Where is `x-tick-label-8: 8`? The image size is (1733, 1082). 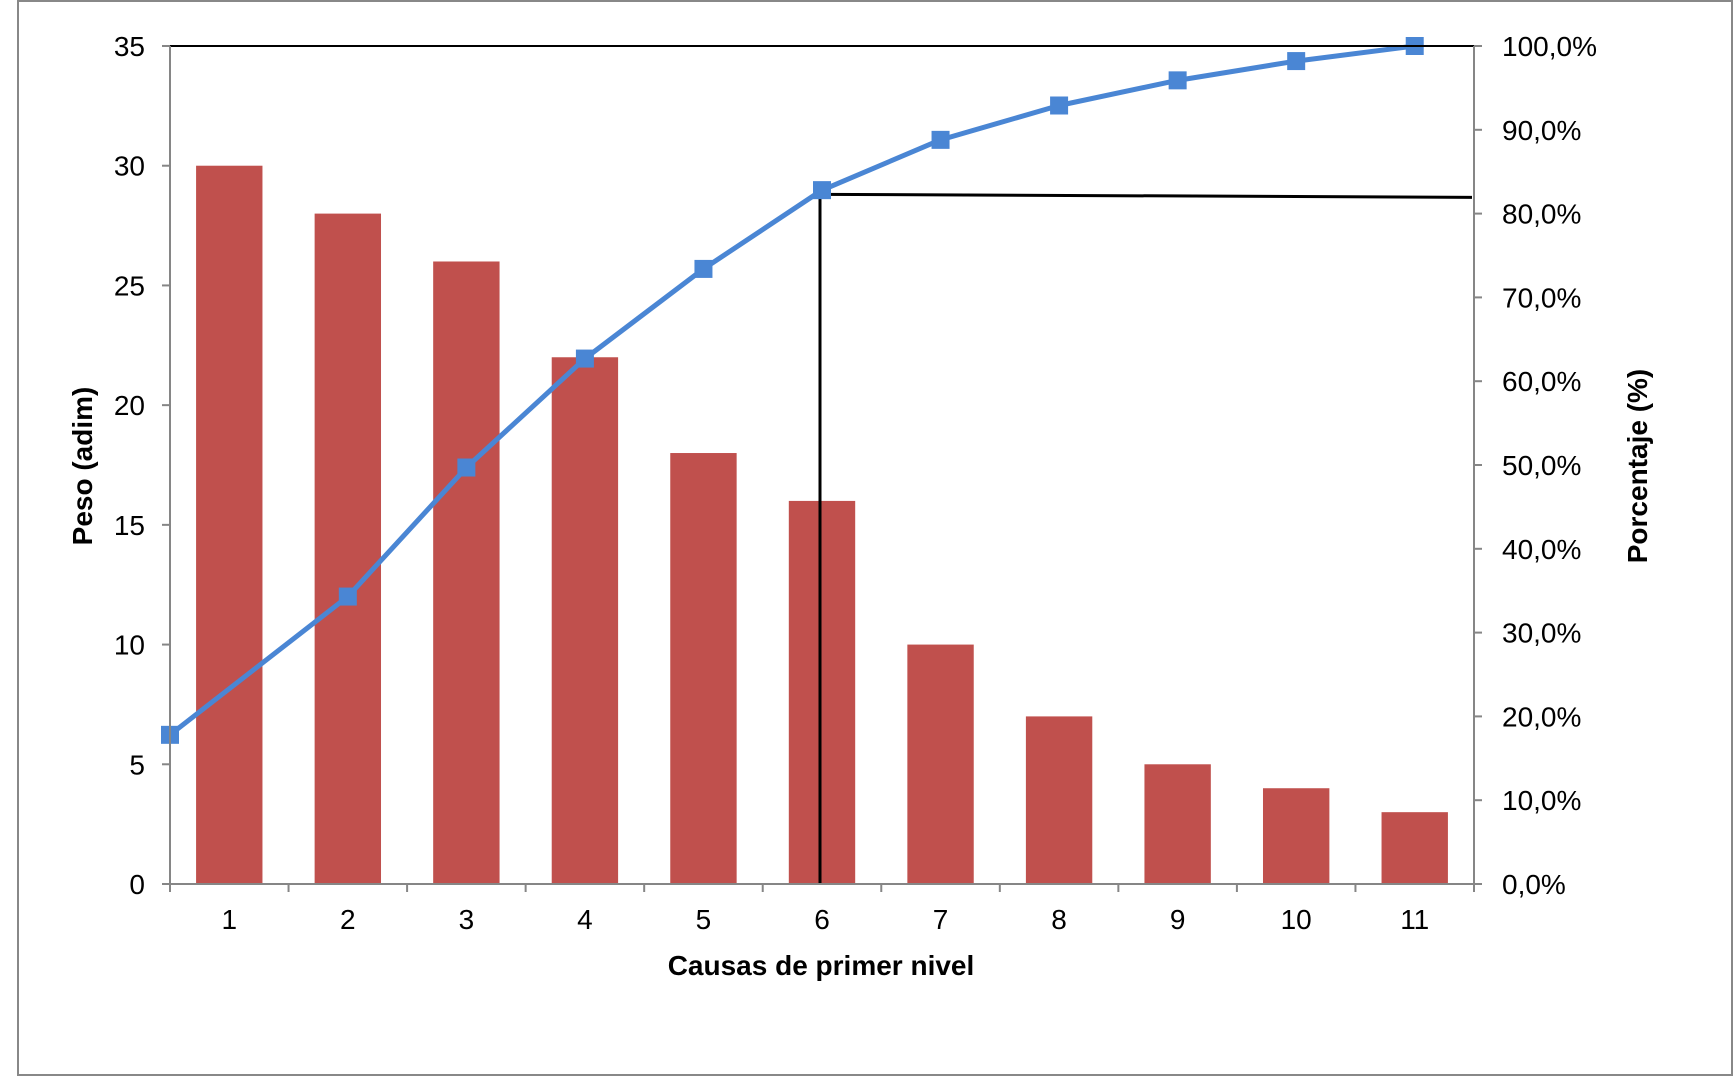 x-tick-label-8: 8 is located at coordinates (1059, 919).